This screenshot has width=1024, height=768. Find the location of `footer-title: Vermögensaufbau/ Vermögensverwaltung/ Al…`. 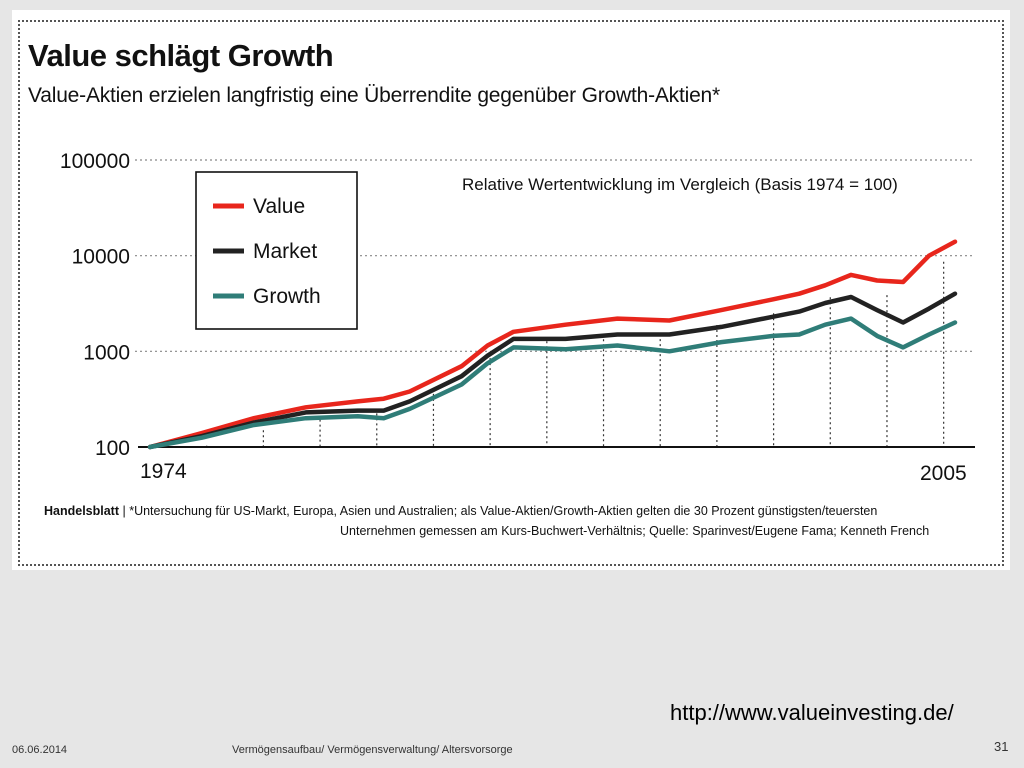

footer-title: Vermögensaufbau/ Vermögensverwaltung/ Al… is located at coordinates (372, 750).